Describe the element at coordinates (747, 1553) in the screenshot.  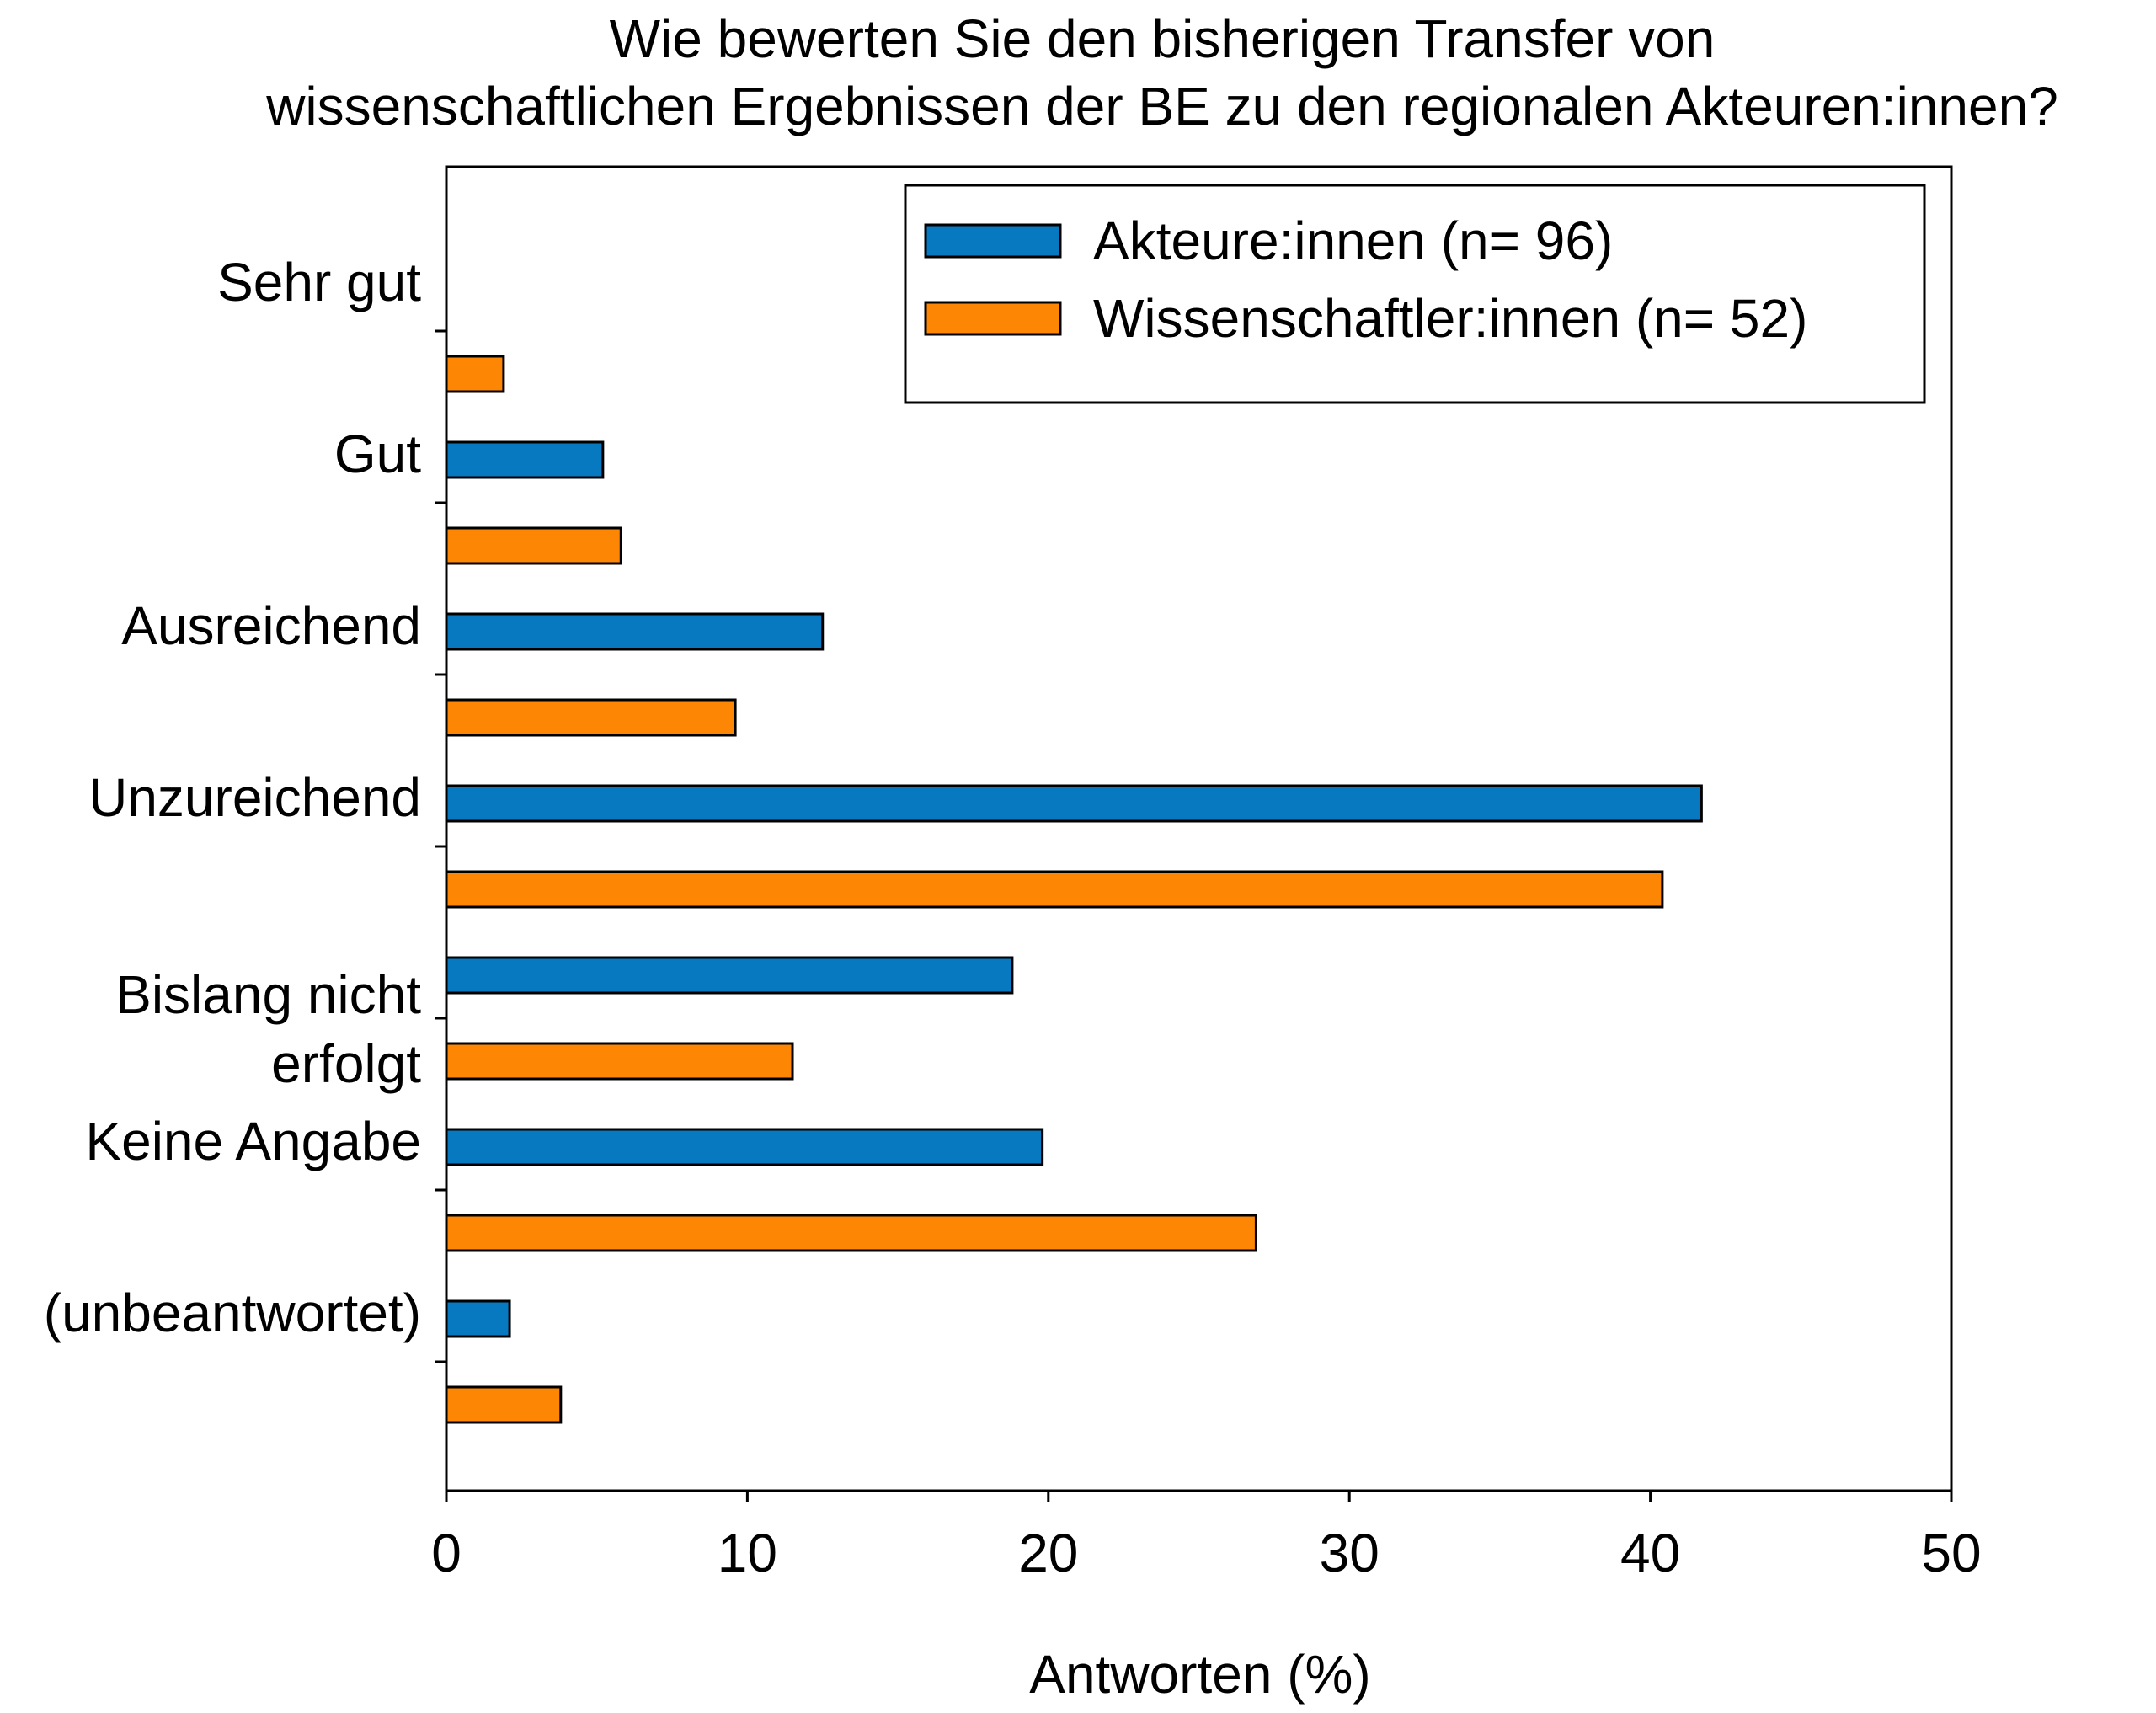
I see `x-tick-label: 10` at that location.